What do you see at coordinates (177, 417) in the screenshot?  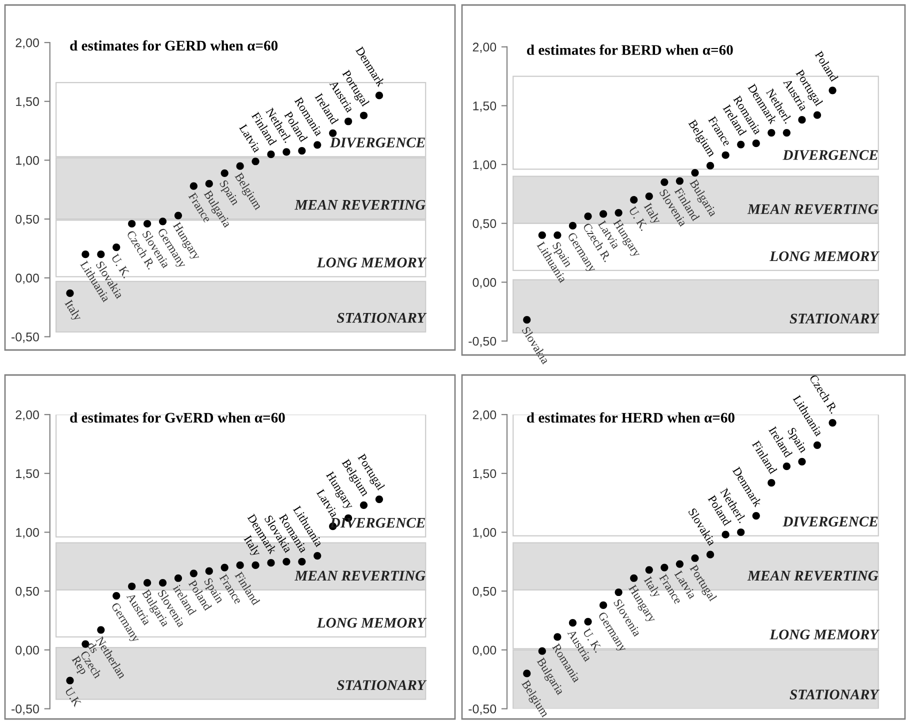 I see `chart-title: d estimates for GvERD when α=60` at bounding box center [177, 417].